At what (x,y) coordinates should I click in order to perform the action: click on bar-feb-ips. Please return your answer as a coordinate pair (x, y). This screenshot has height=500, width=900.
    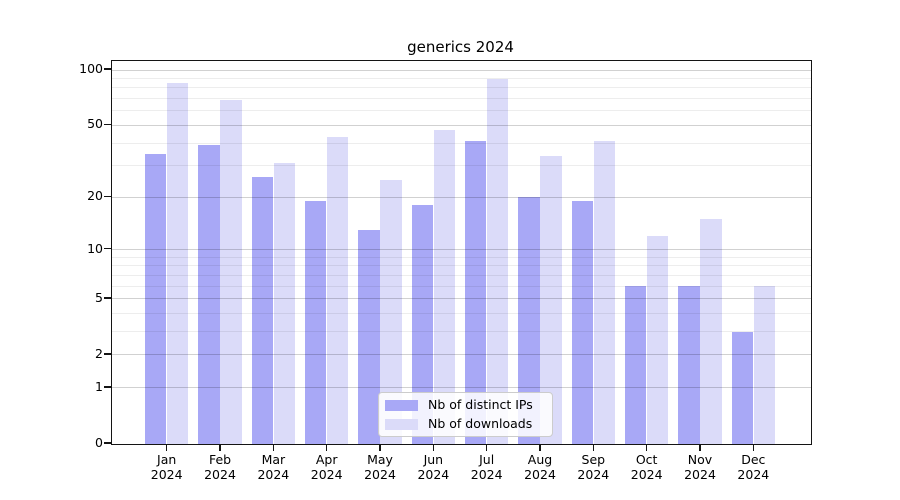
    Looking at the image, I should click on (209, 294).